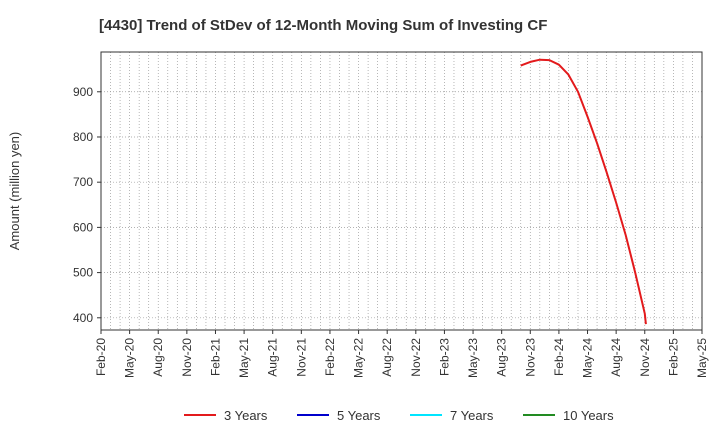 The image size is (720, 440). I want to click on y-axis: 400 500 600 700 800 900, so click(87, 205).